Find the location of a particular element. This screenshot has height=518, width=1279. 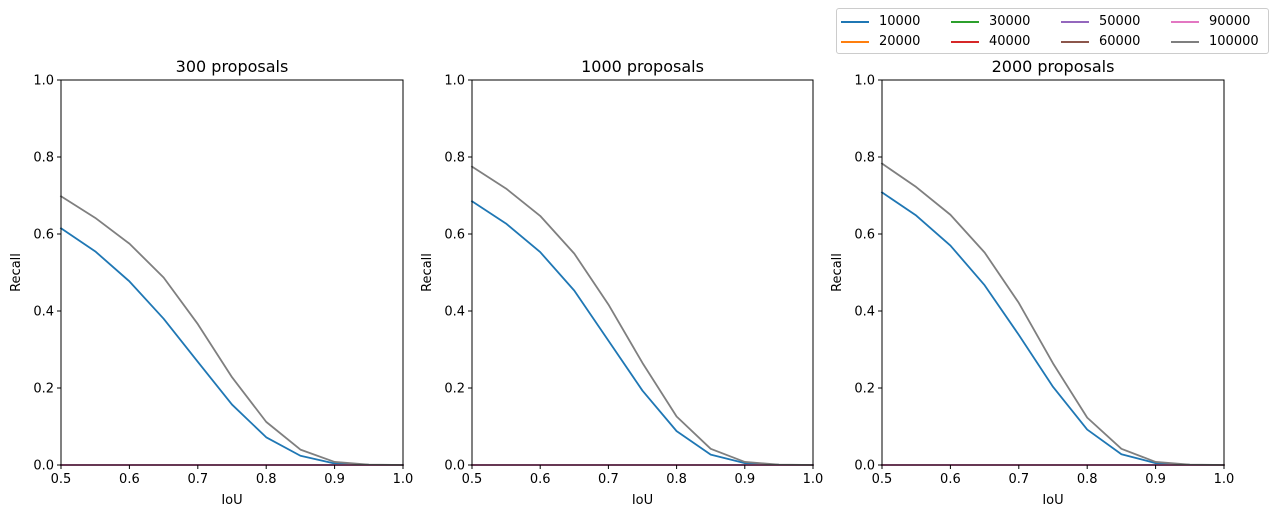

series-lines is located at coordinates (231, 330).